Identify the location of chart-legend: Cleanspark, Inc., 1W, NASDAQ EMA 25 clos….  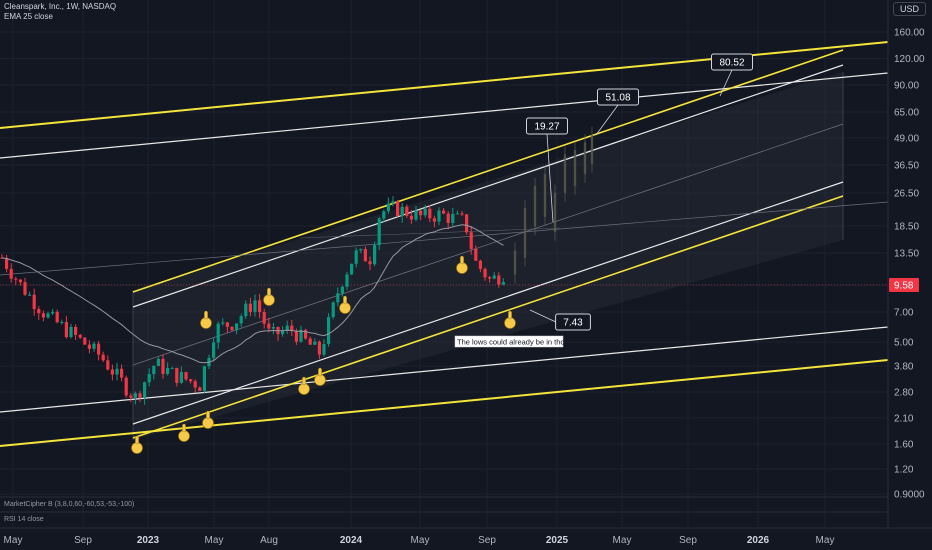
(60, 12).